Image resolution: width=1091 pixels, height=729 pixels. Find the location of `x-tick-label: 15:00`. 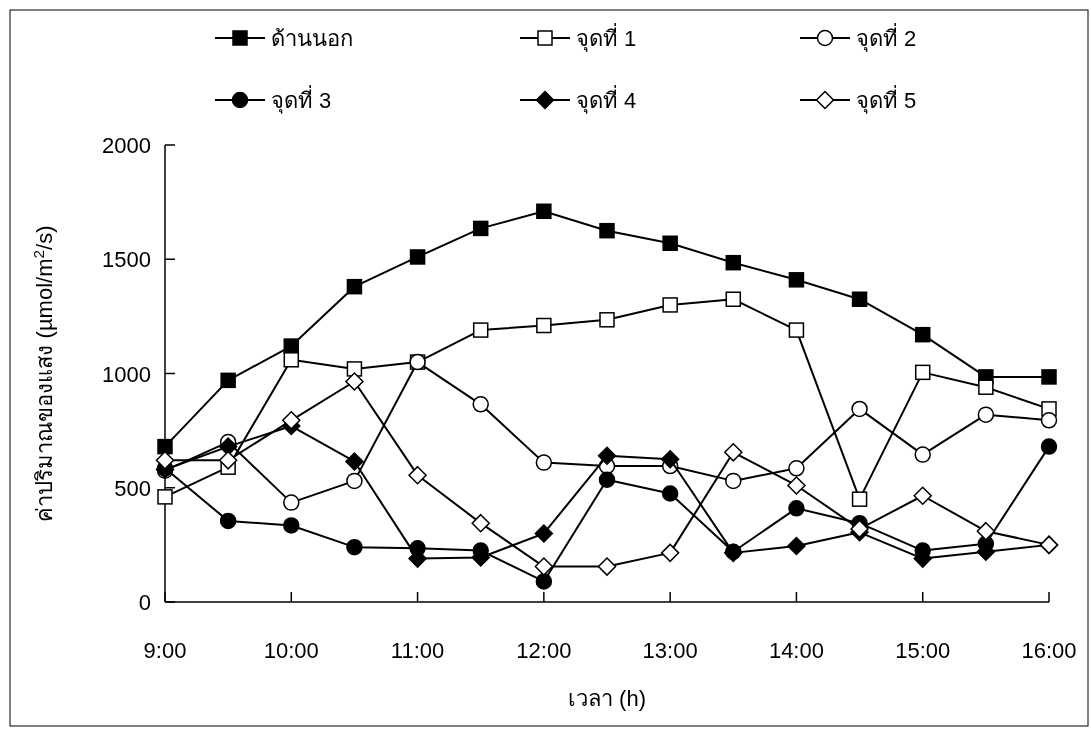

x-tick-label: 15:00 is located at coordinates (923, 650).